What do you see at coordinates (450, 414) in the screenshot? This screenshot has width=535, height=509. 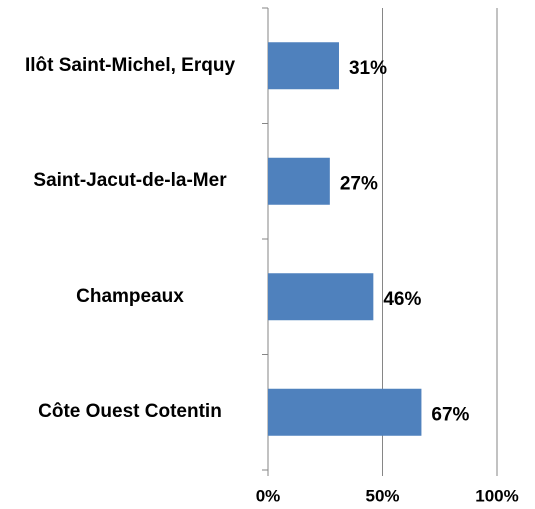 I see `data-label: 67%` at bounding box center [450, 414].